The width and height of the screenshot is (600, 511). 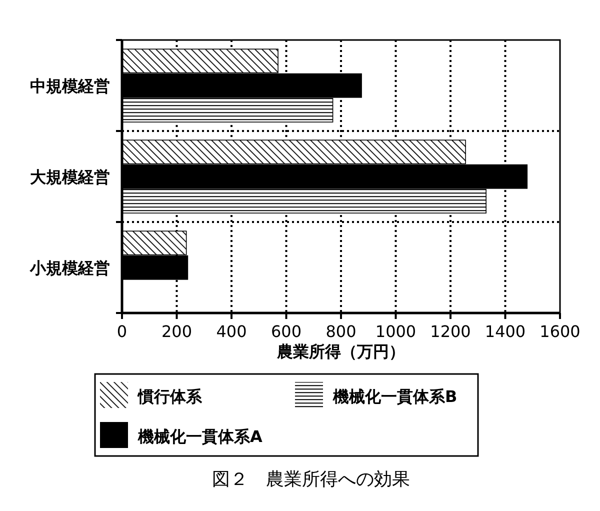 What do you see at coordinates (395, 331) in the screenshot?
I see `x-tick-label: 1000` at bounding box center [395, 331].